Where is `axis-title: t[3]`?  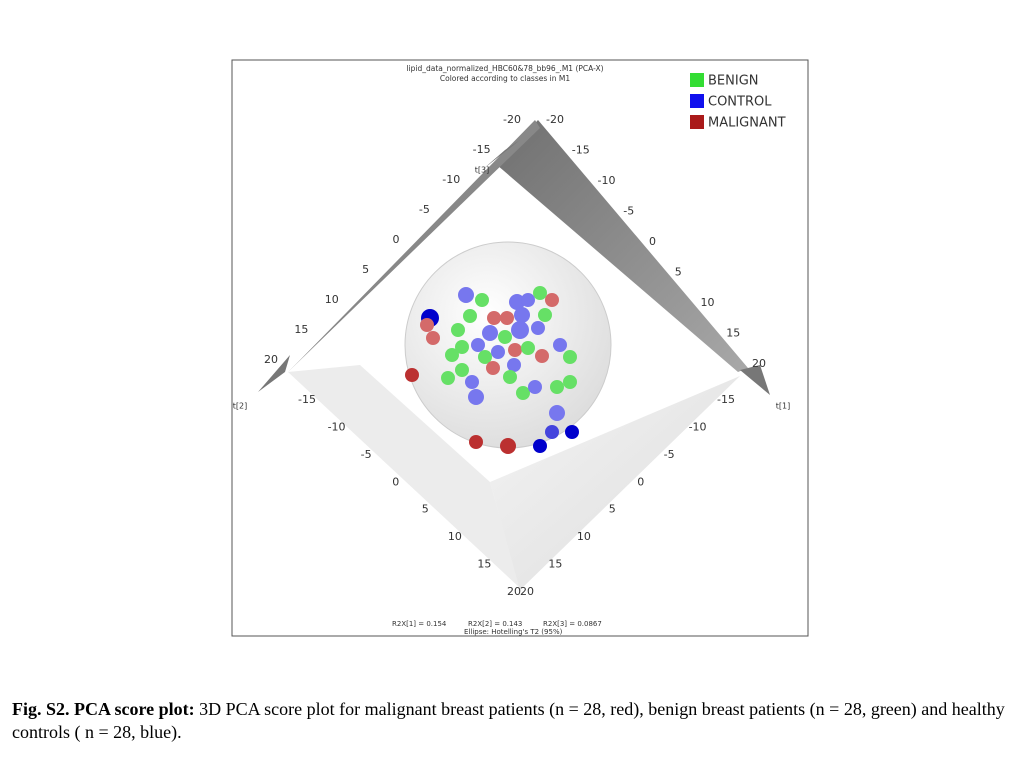
axis-title: t[3] is located at coordinates (482, 170).